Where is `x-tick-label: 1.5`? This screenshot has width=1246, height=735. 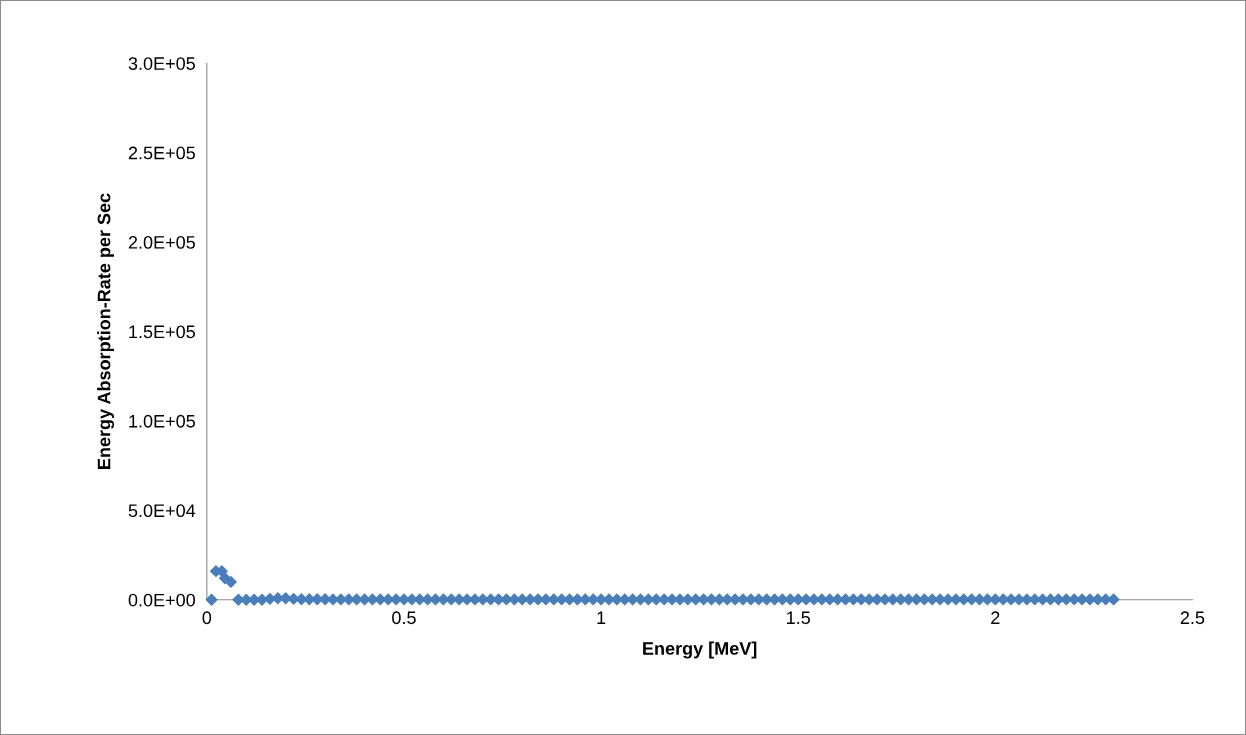
x-tick-label: 1.5 is located at coordinates (798, 618).